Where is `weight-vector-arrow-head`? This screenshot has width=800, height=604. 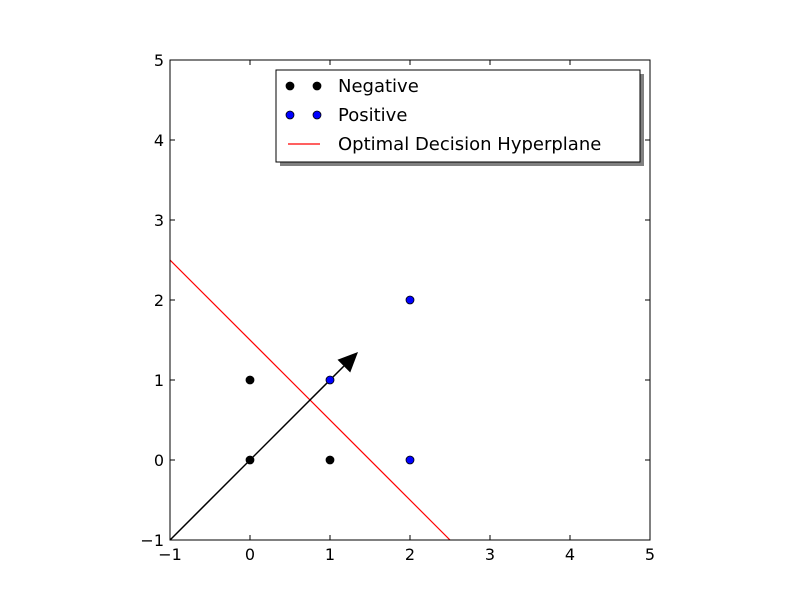 weight-vector-arrow-head is located at coordinates (347, 362).